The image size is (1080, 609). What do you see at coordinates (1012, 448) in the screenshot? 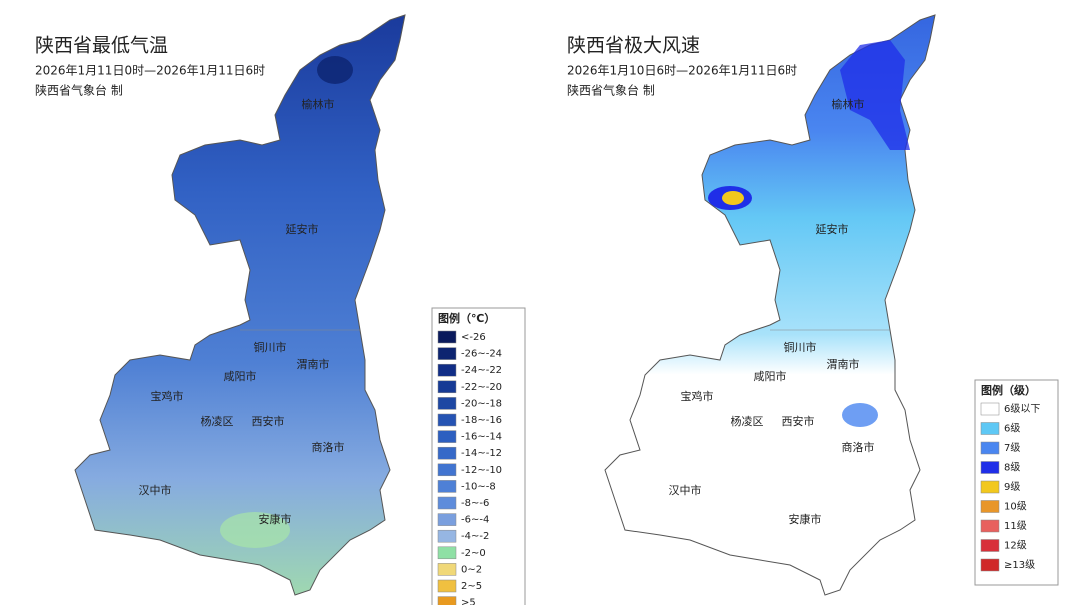
I see `legend-label: 7级` at bounding box center [1012, 448].